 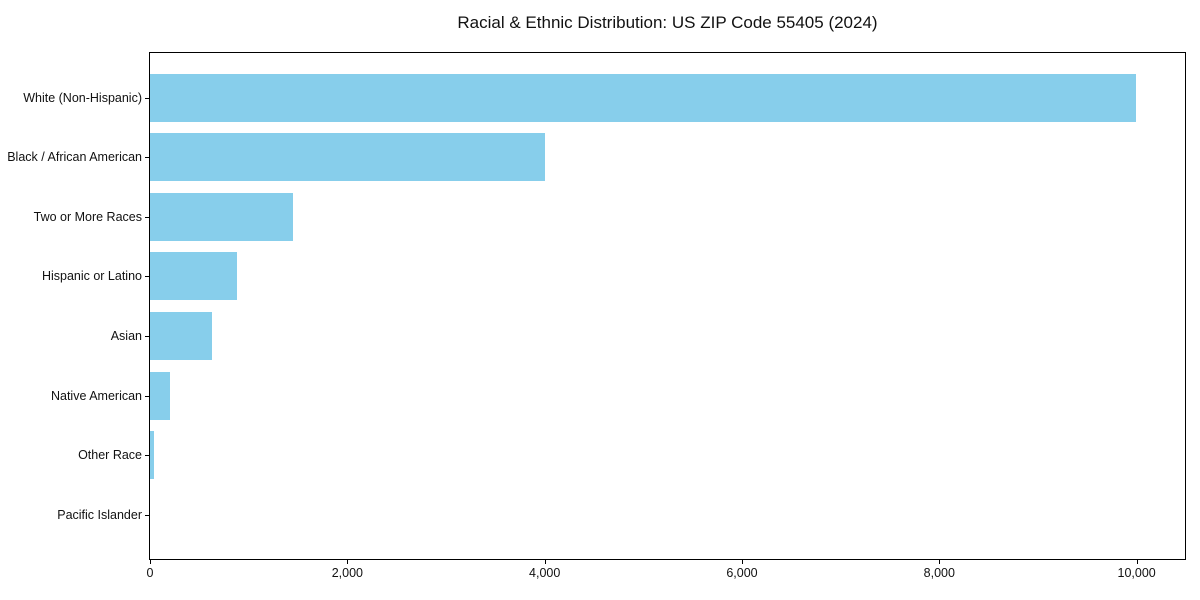 What do you see at coordinates (545, 573) in the screenshot?
I see `x-tick-label-4-000: 4,000` at bounding box center [545, 573].